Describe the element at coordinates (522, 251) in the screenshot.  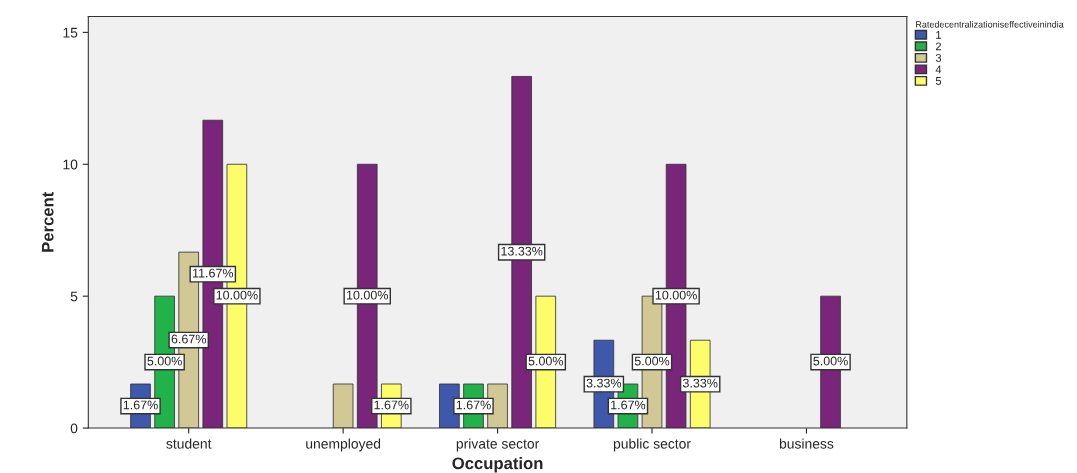
I see `data-label: 13.33%` at that location.